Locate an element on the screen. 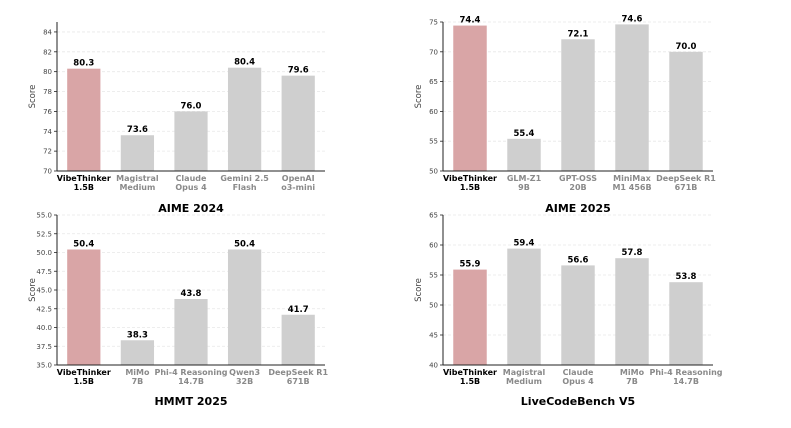 The width and height of the screenshot is (791, 428). y-tick-label: 40 is located at coordinates (433, 366).